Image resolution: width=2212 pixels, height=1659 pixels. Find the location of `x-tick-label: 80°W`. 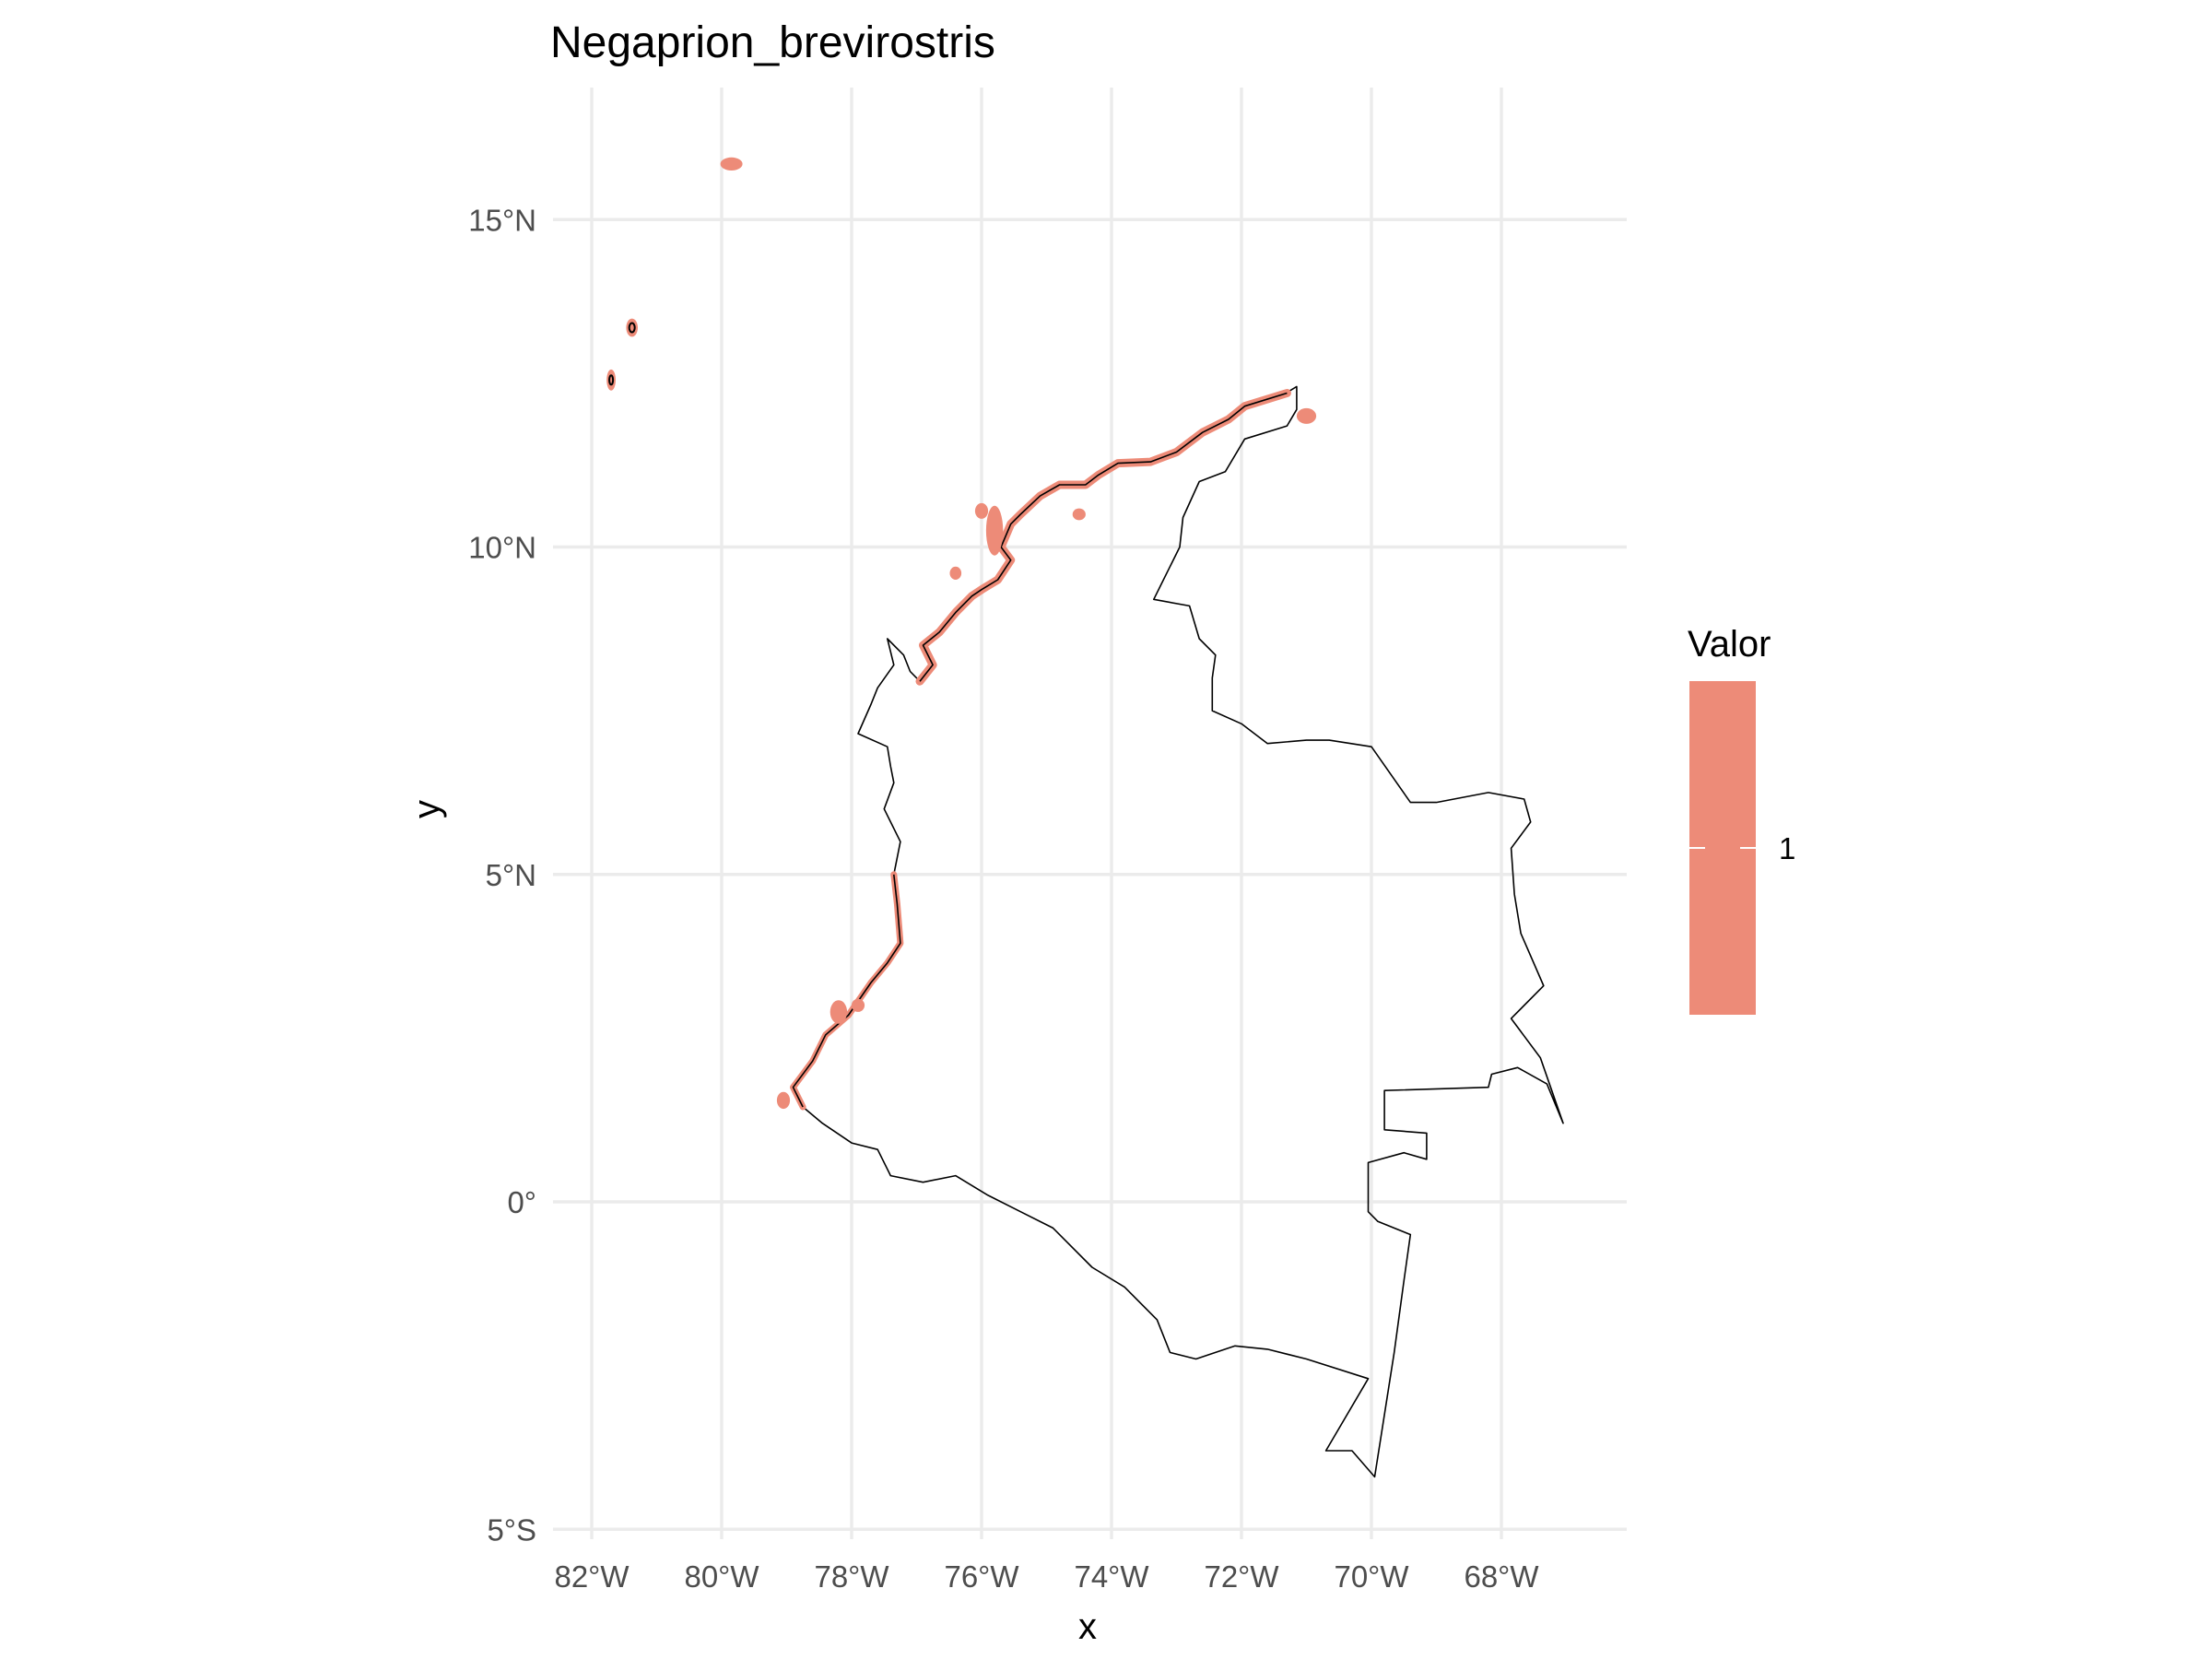

x-tick-label: 80°W is located at coordinates (721, 1576).